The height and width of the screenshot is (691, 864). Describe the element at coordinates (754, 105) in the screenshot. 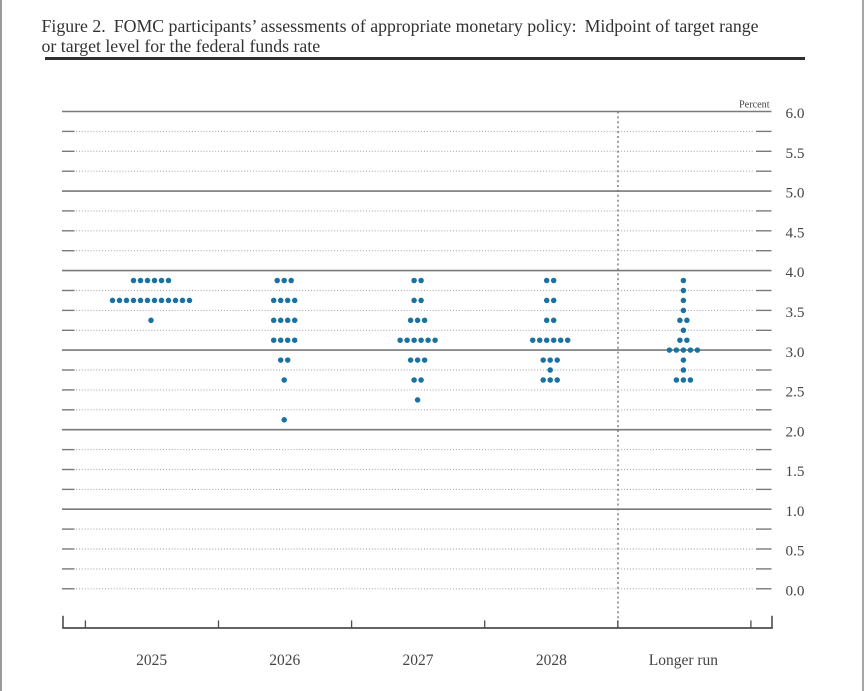

I see `svg-text: Percent` at that location.